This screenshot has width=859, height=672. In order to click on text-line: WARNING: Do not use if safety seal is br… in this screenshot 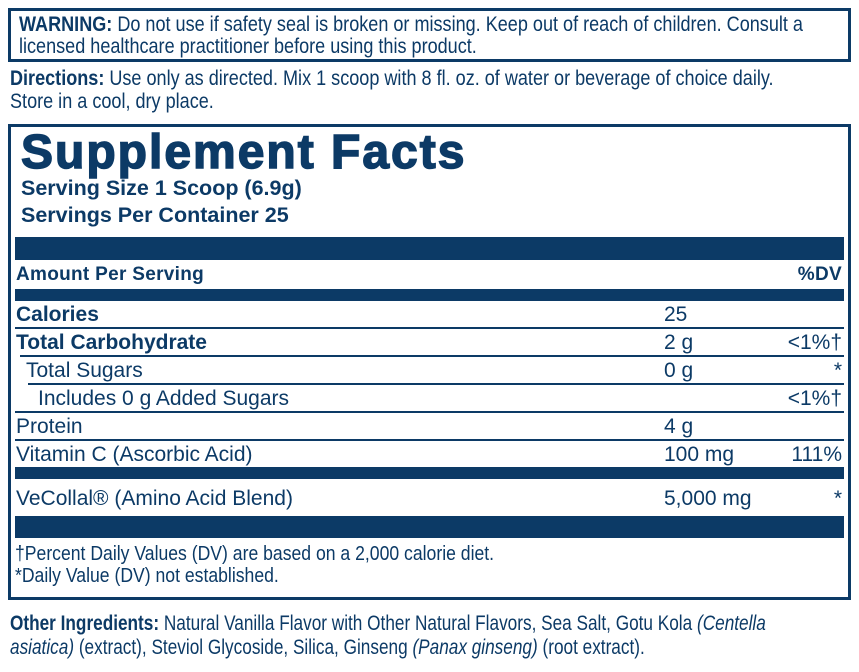, I will do `click(411, 24)`.